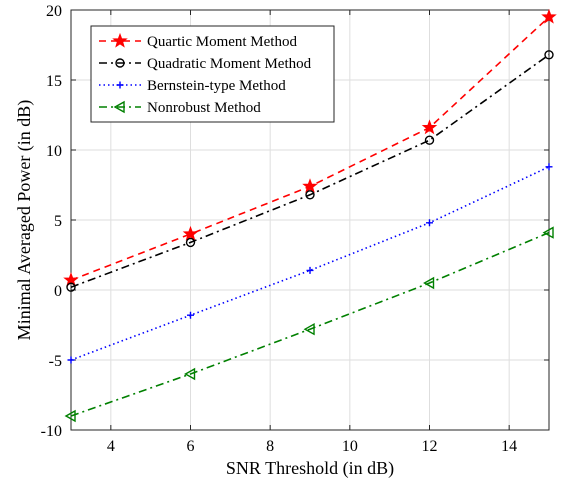  Describe the element at coordinates (54, 81) in the screenshot. I see `y-tick-label: 15` at that location.